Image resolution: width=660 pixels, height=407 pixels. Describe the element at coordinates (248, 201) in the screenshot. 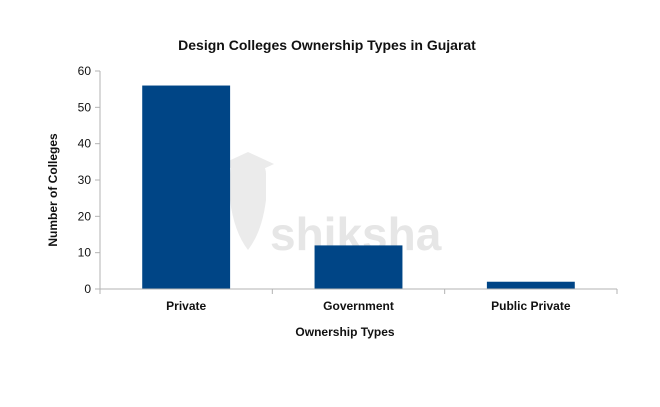

I see `graduate-head-icon` at that location.